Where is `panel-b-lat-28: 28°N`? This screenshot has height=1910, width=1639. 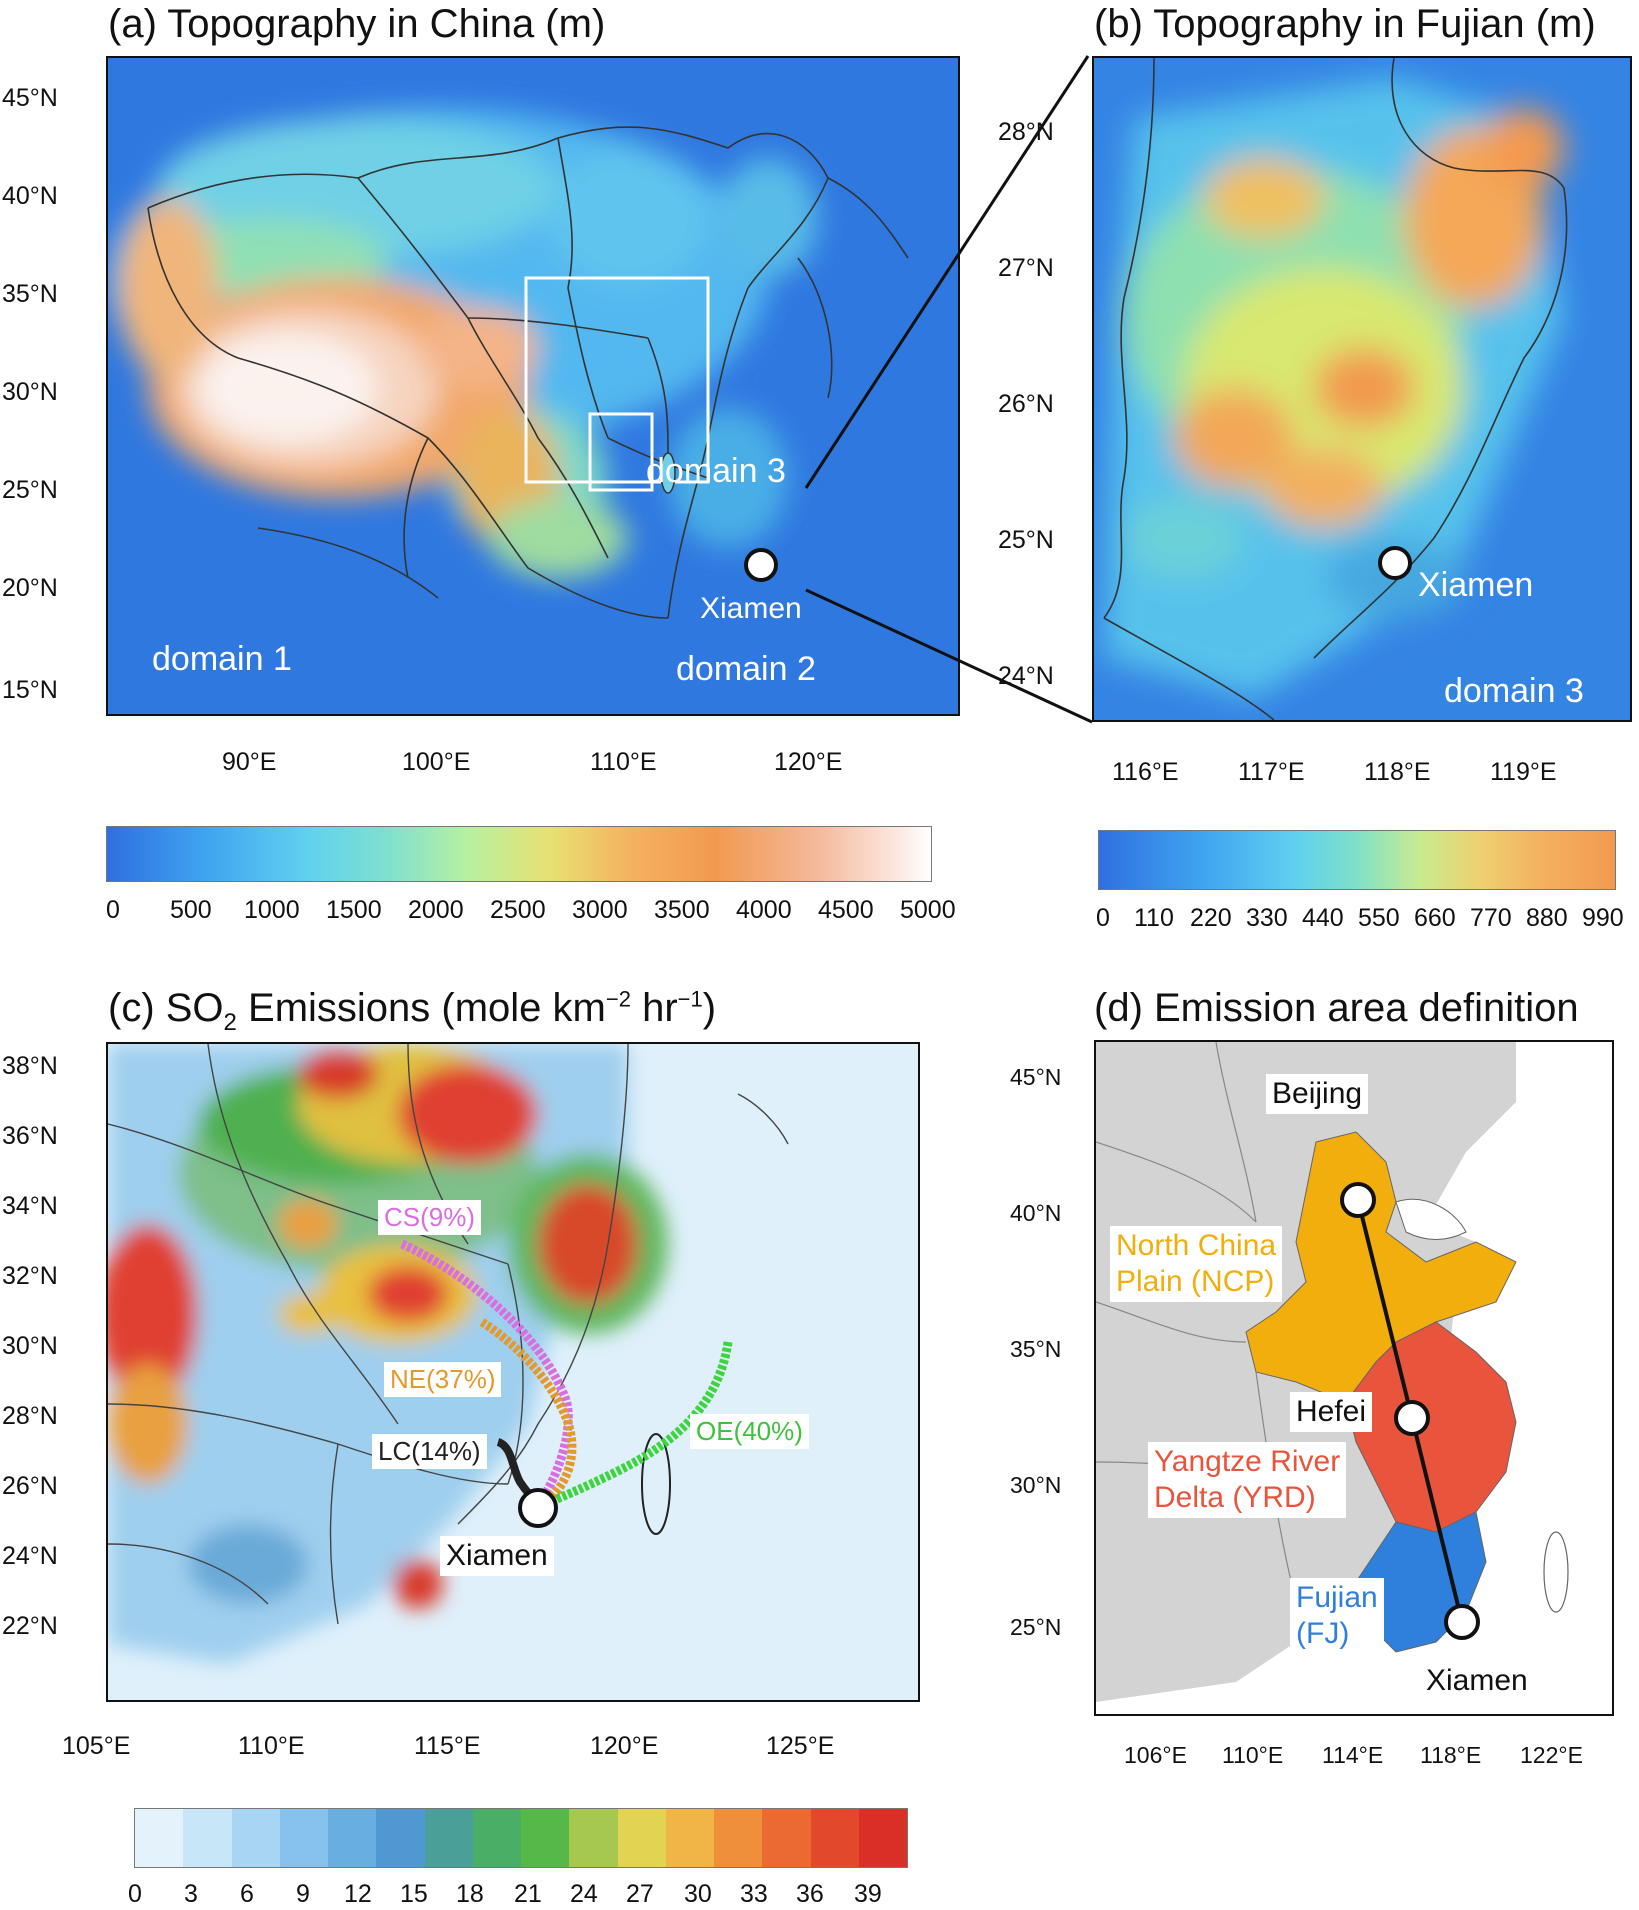
panel-b-lat-28: 28°N is located at coordinates (1026, 132).